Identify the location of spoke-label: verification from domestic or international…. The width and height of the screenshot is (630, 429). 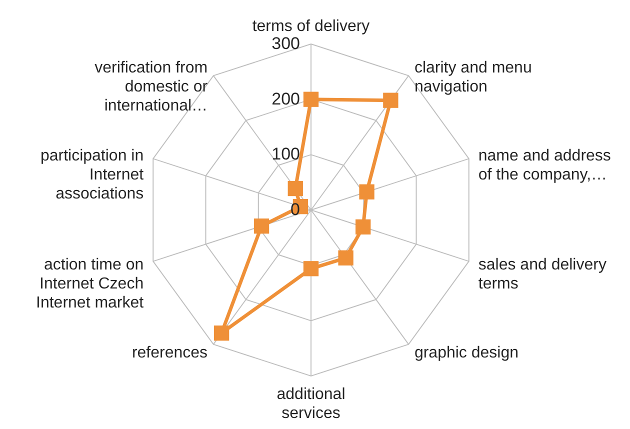
(151, 87).